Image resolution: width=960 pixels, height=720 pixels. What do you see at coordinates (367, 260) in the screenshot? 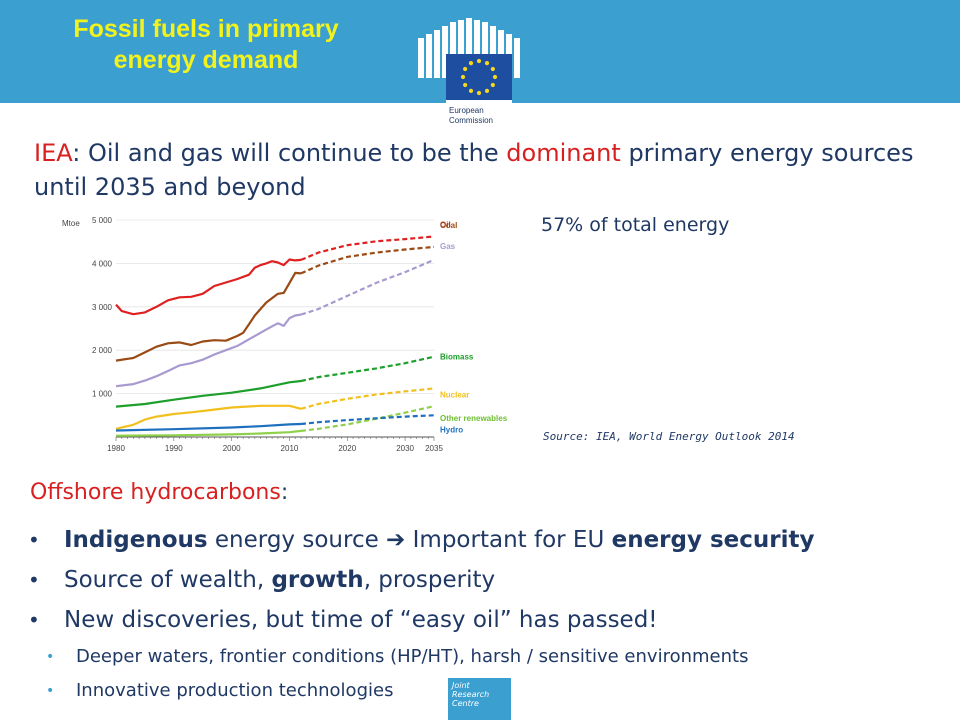
I see `series-line-coal-projection` at bounding box center [367, 260].